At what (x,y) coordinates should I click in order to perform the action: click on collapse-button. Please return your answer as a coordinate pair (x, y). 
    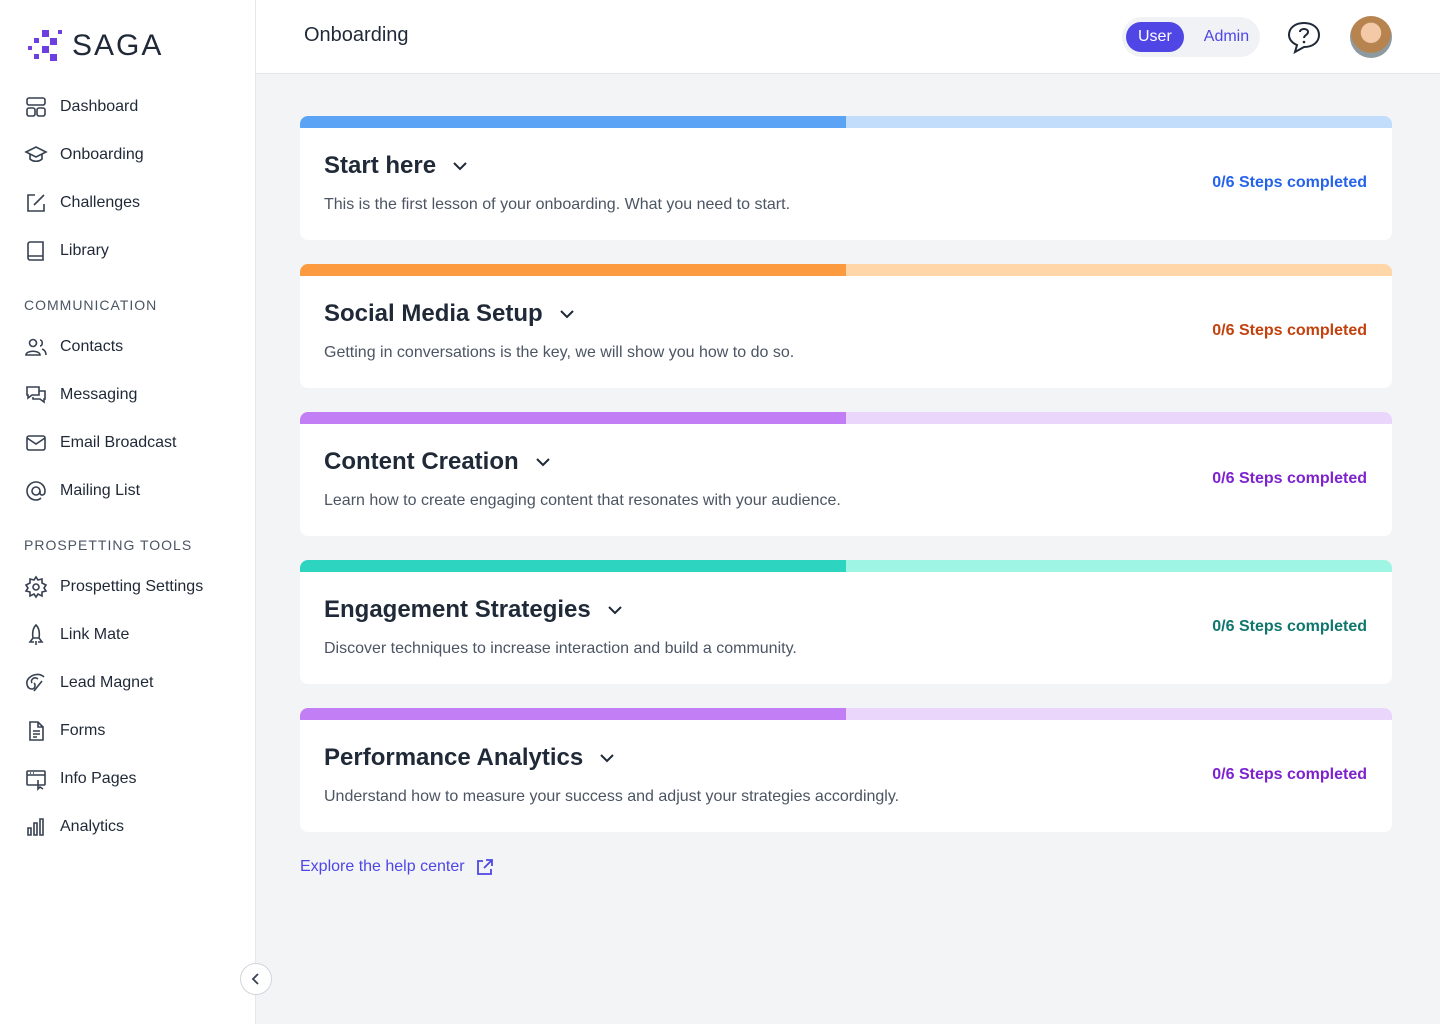
    Looking at the image, I should click on (256, 979).